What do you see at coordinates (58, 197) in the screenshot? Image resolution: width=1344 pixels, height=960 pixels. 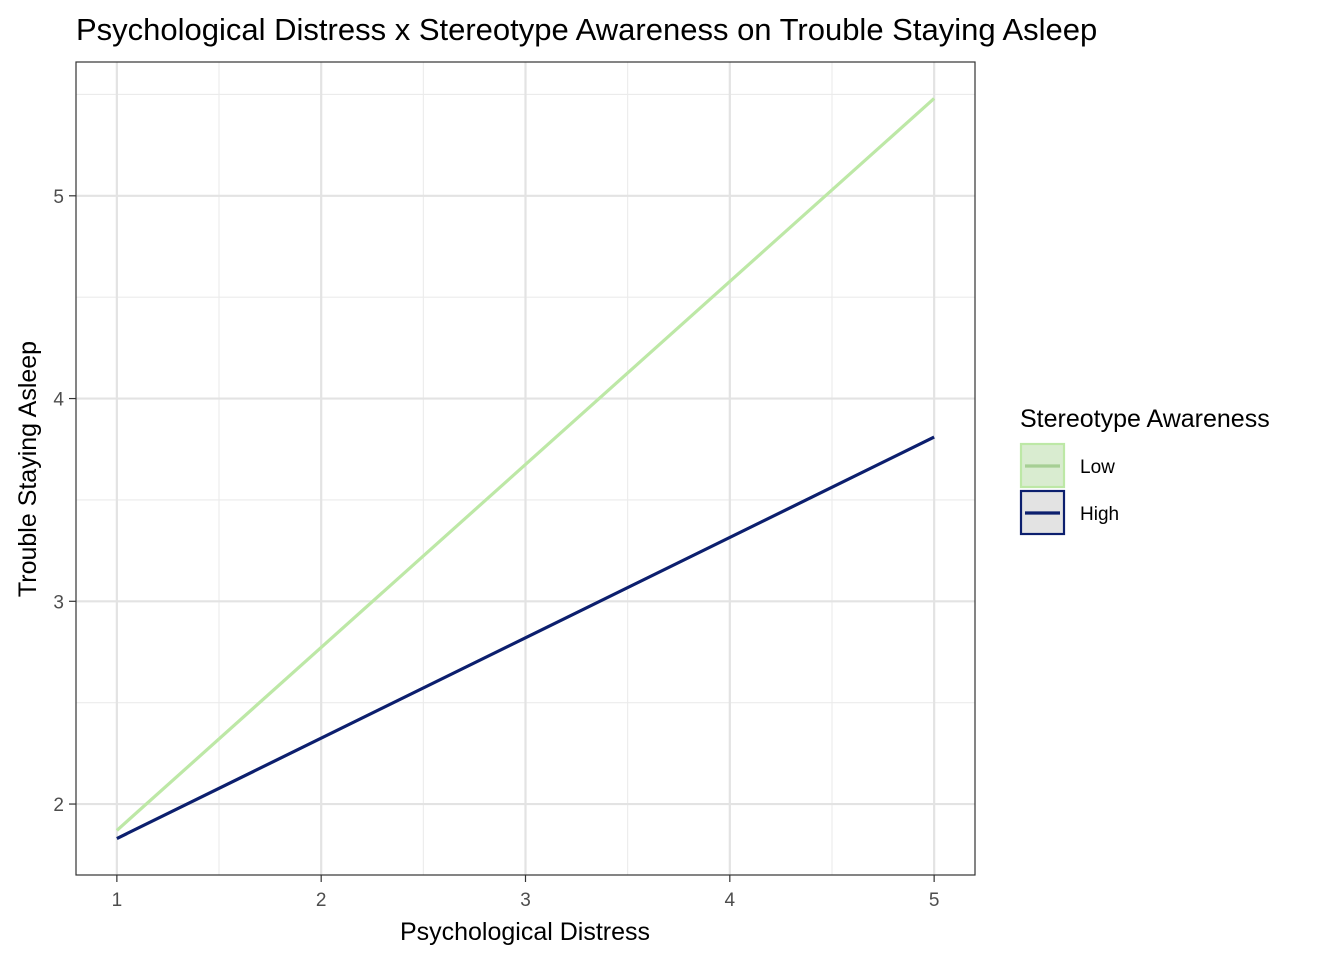 I see `y-tick-label: 5` at bounding box center [58, 197].